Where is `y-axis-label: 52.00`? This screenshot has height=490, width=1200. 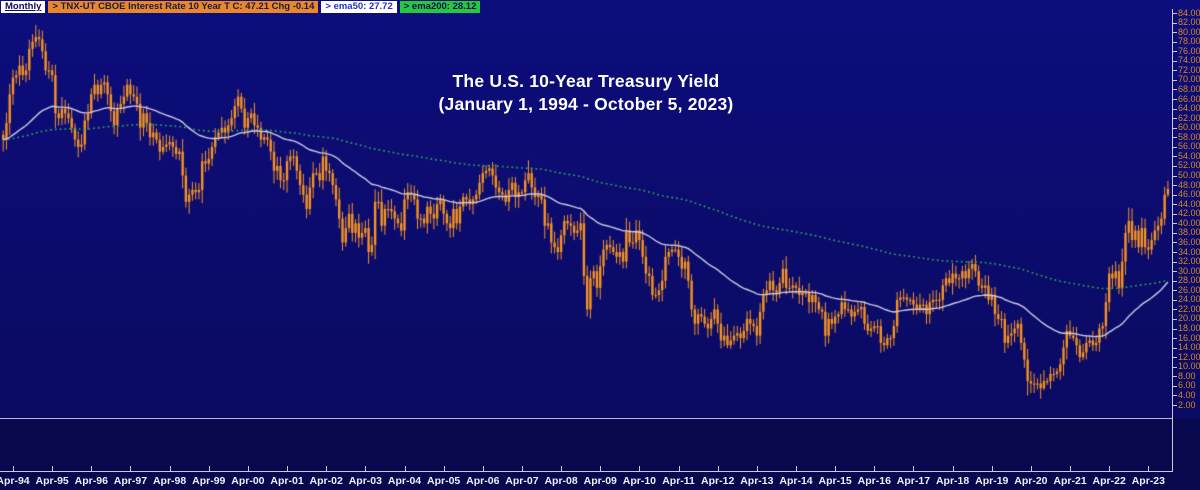
y-axis-label: 52.00 is located at coordinates (1189, 165).